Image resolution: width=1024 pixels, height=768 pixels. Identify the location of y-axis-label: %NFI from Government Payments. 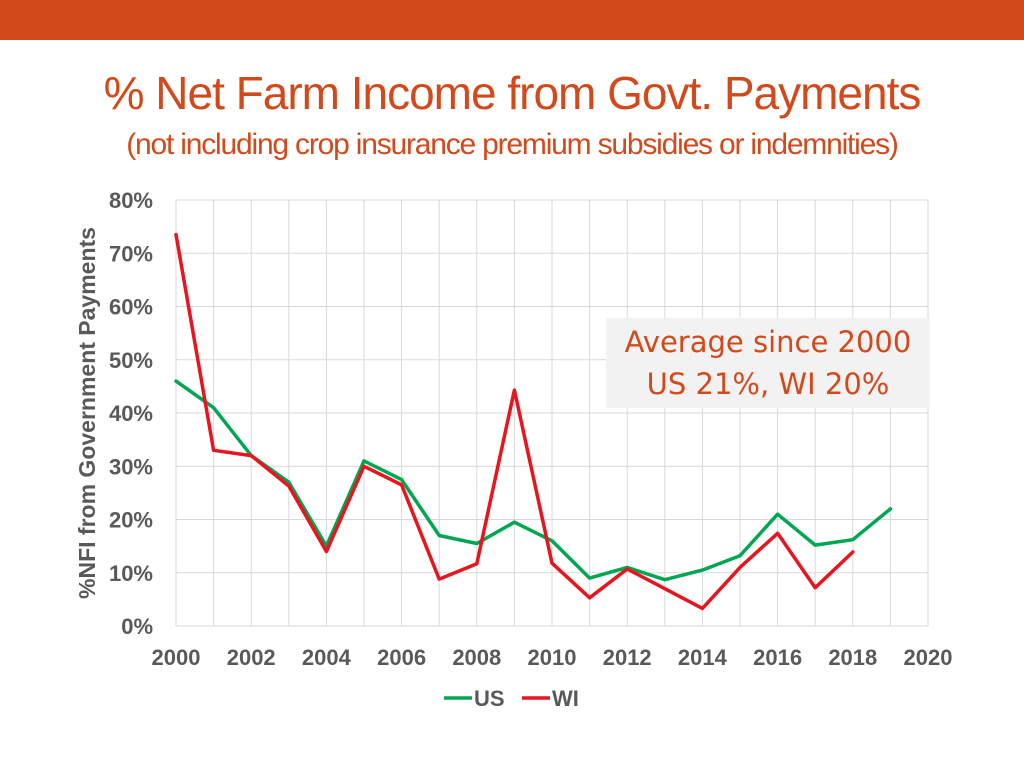
(87, 413).